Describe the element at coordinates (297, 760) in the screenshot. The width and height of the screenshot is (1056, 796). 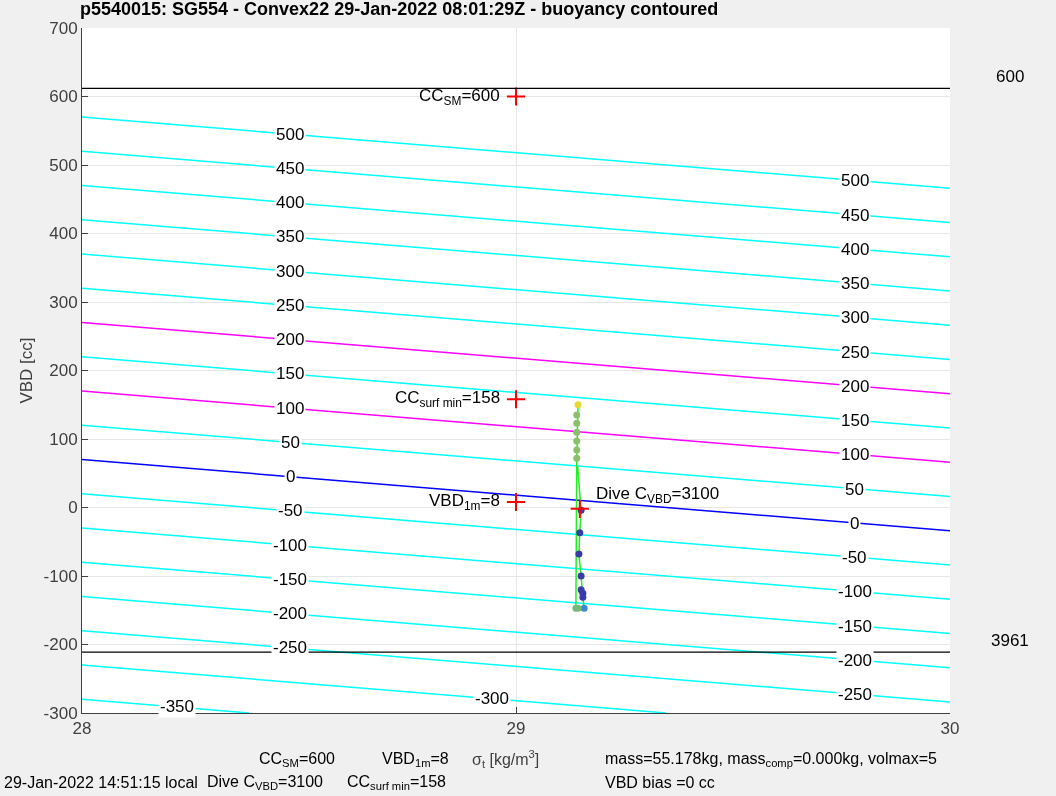
I see `text: CC$_{SM}$=600` at that location.